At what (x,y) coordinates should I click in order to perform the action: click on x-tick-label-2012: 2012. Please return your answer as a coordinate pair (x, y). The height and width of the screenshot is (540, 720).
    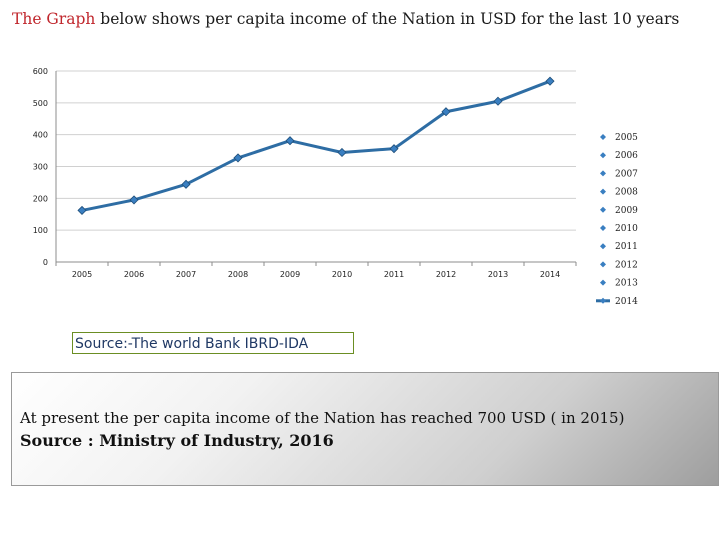
    Looking at the image, I should click on (446, 274).